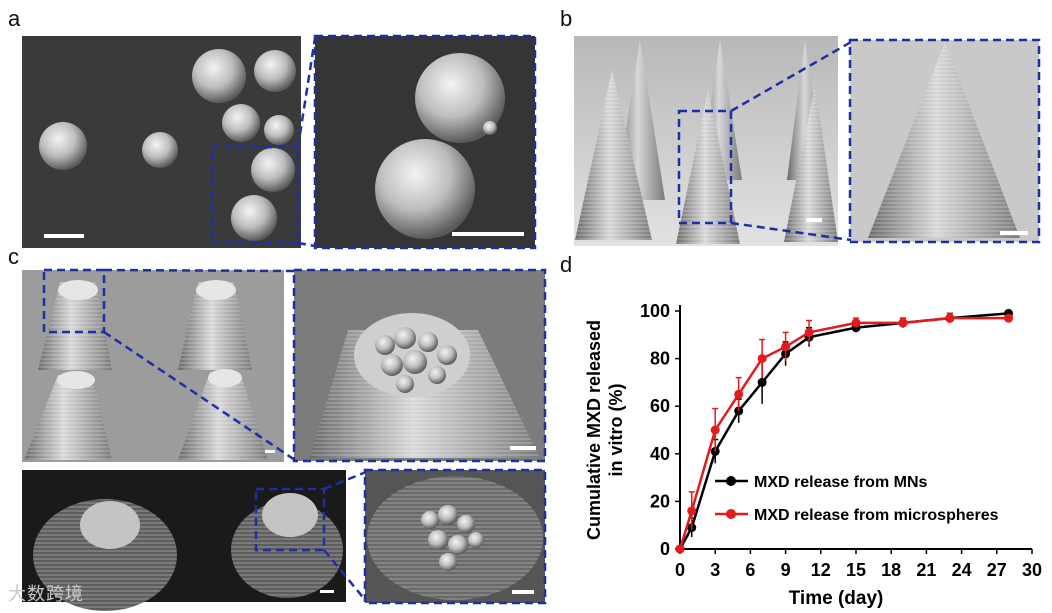 The height and width of the screenshot is (613, 1052). Describe the element at coordinates (419, 365) in the screenshot. I see `sem-image-loaded-tip-zoom` at that location.